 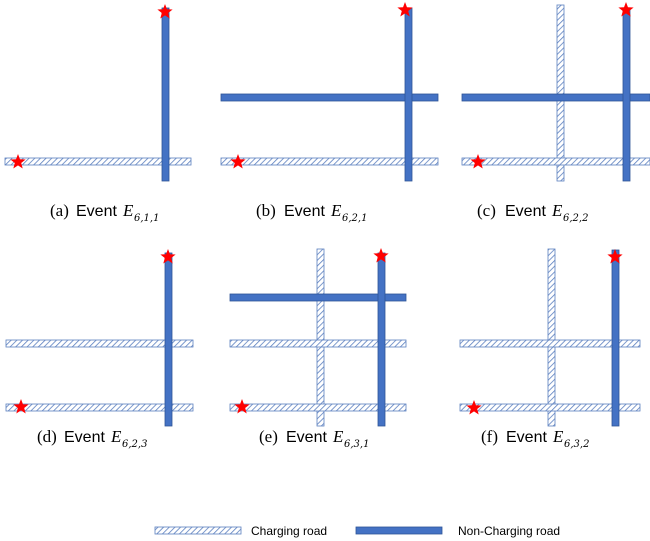 I want to click on caption-a-subscript: 6,1,1, so click(x=146, y=218).